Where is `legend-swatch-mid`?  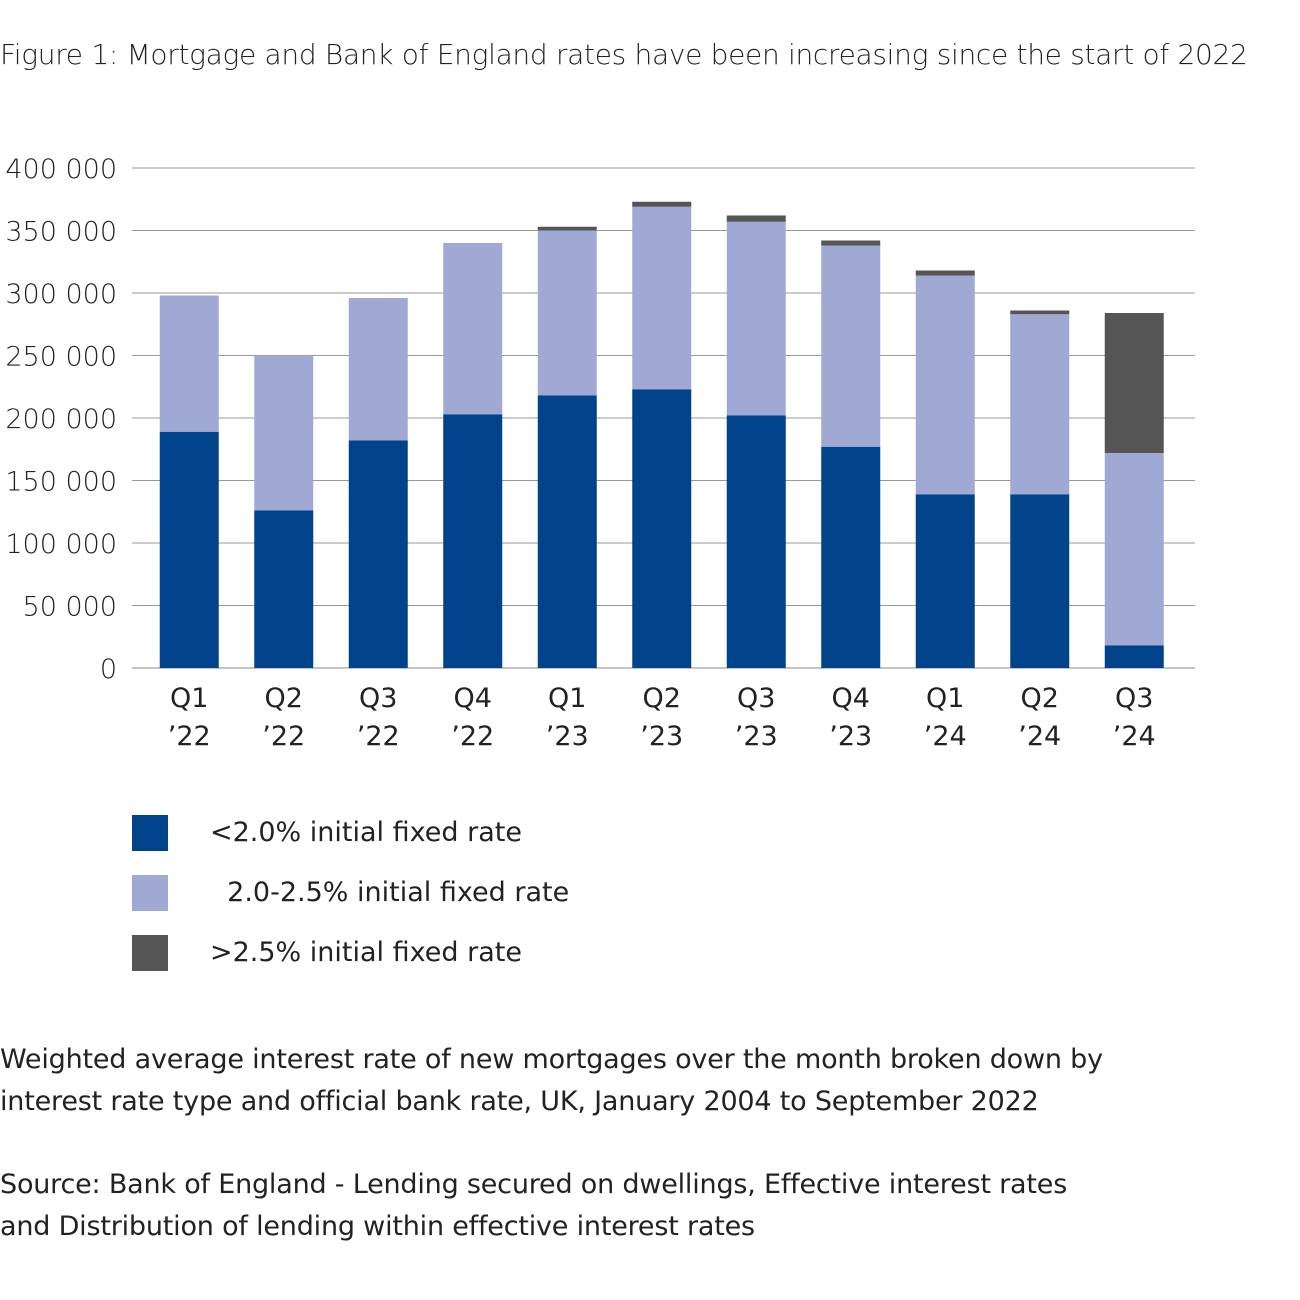
legend-swatch-mid is located at coordinates (150, 893).